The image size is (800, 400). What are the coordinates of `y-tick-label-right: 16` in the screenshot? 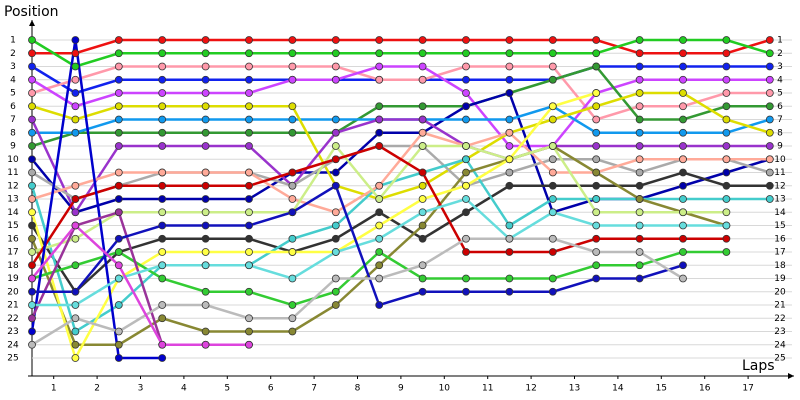 It's located at (780, 239).